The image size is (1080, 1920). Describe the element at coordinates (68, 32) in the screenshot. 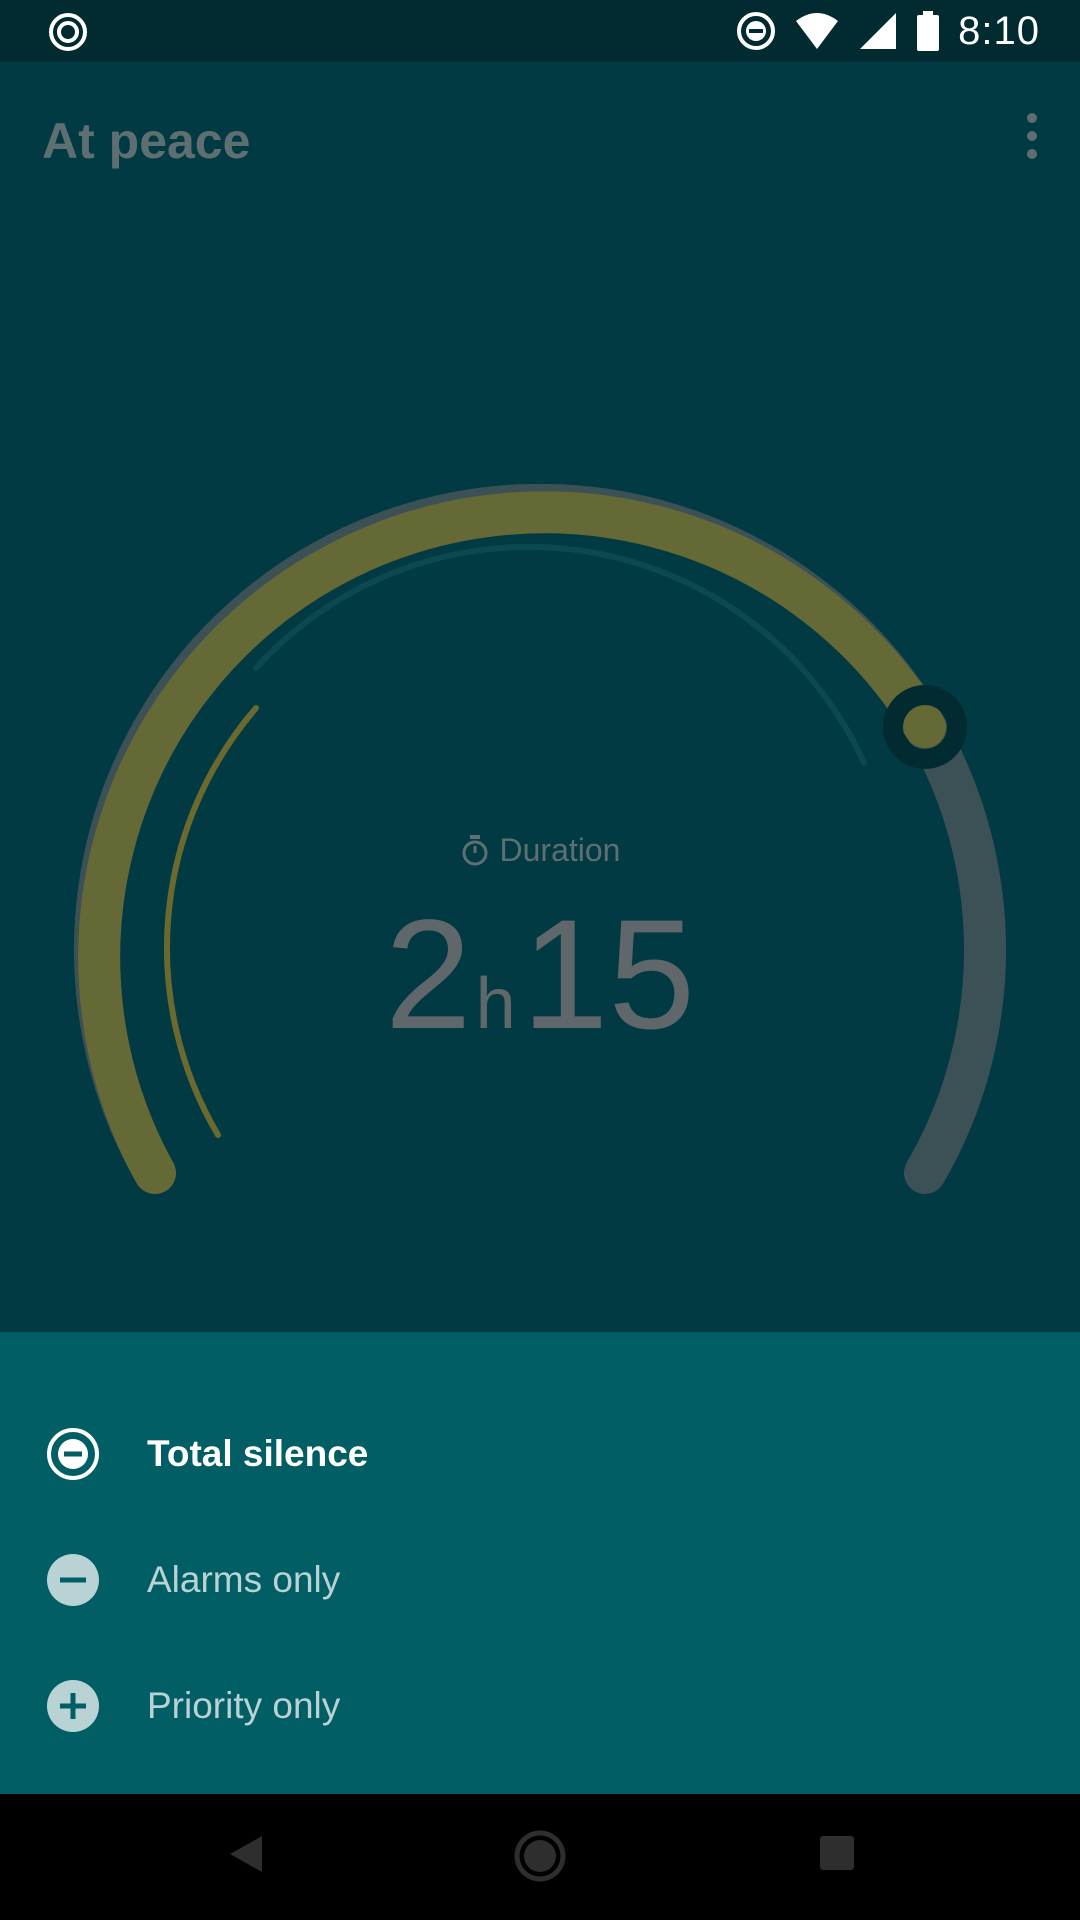

I see `target-icon` at that location.